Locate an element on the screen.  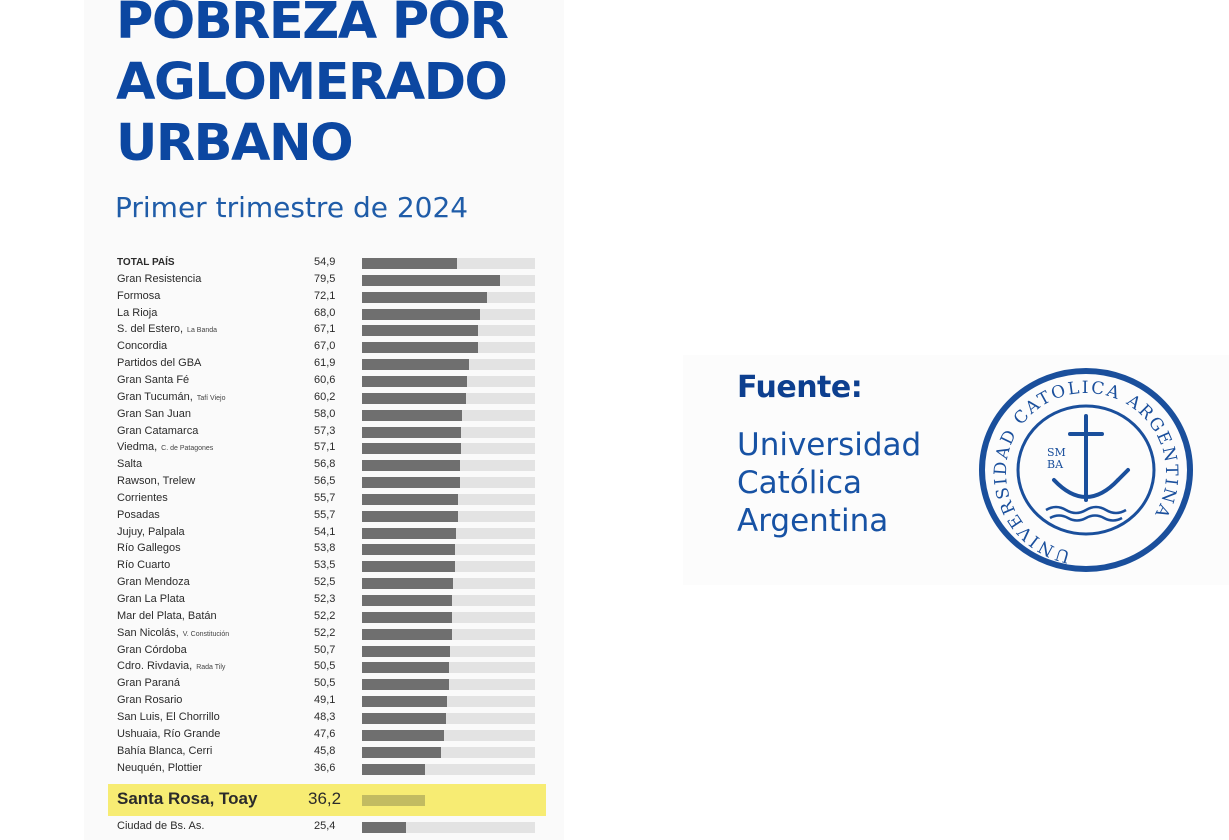
row-value: 36,2 is located at coordinates (325, 798).